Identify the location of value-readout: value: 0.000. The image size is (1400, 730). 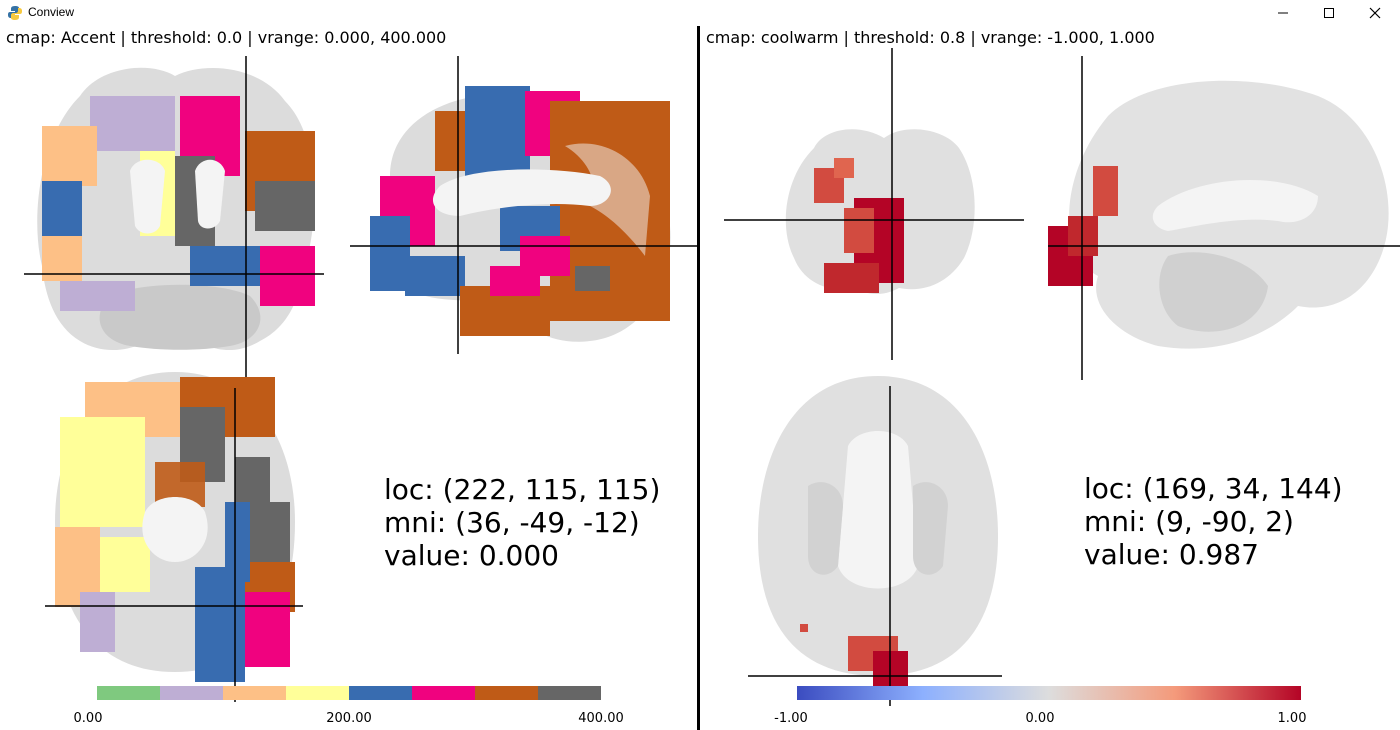
(471, 555).